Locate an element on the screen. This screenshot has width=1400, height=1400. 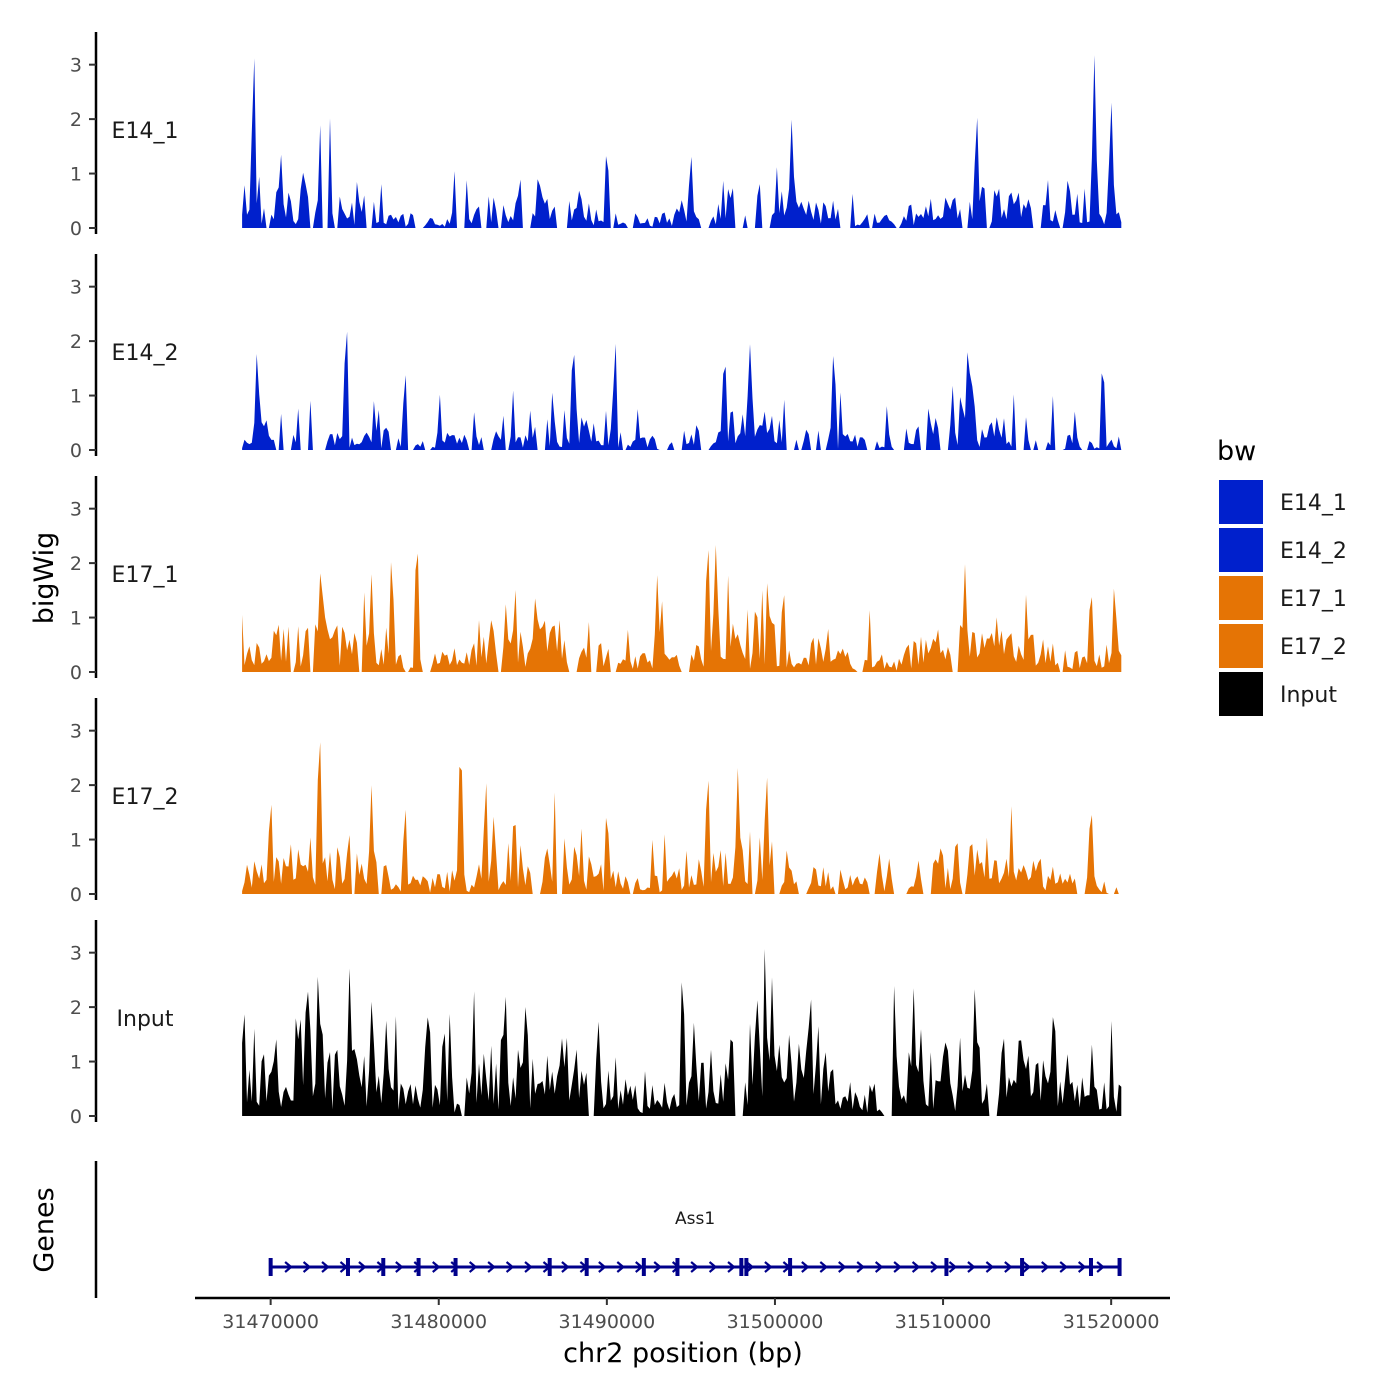
gene-model is located at coordinates (695, 1267).